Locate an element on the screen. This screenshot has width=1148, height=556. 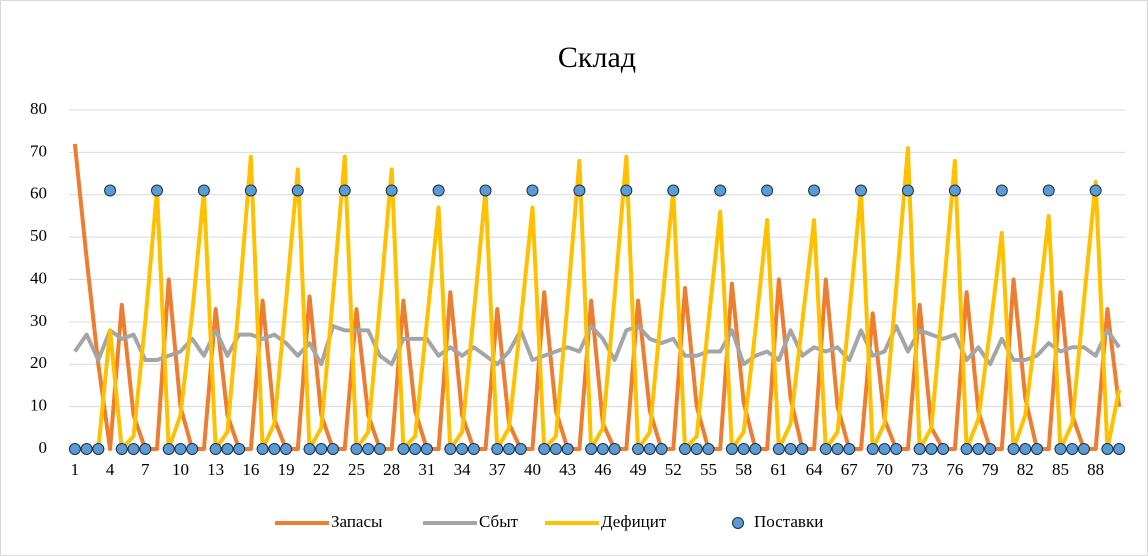
x-tick-label: 52 is located at coordinates (673, 469).